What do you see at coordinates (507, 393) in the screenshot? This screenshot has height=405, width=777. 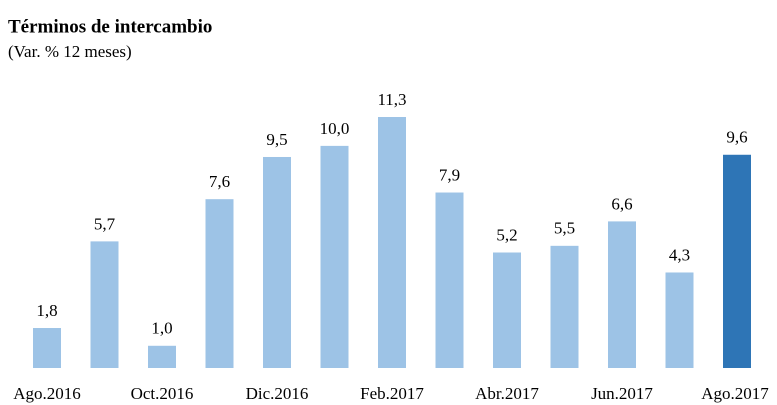 I see `x-tick-label: Abr.2017` at bounding box center [507, 393].